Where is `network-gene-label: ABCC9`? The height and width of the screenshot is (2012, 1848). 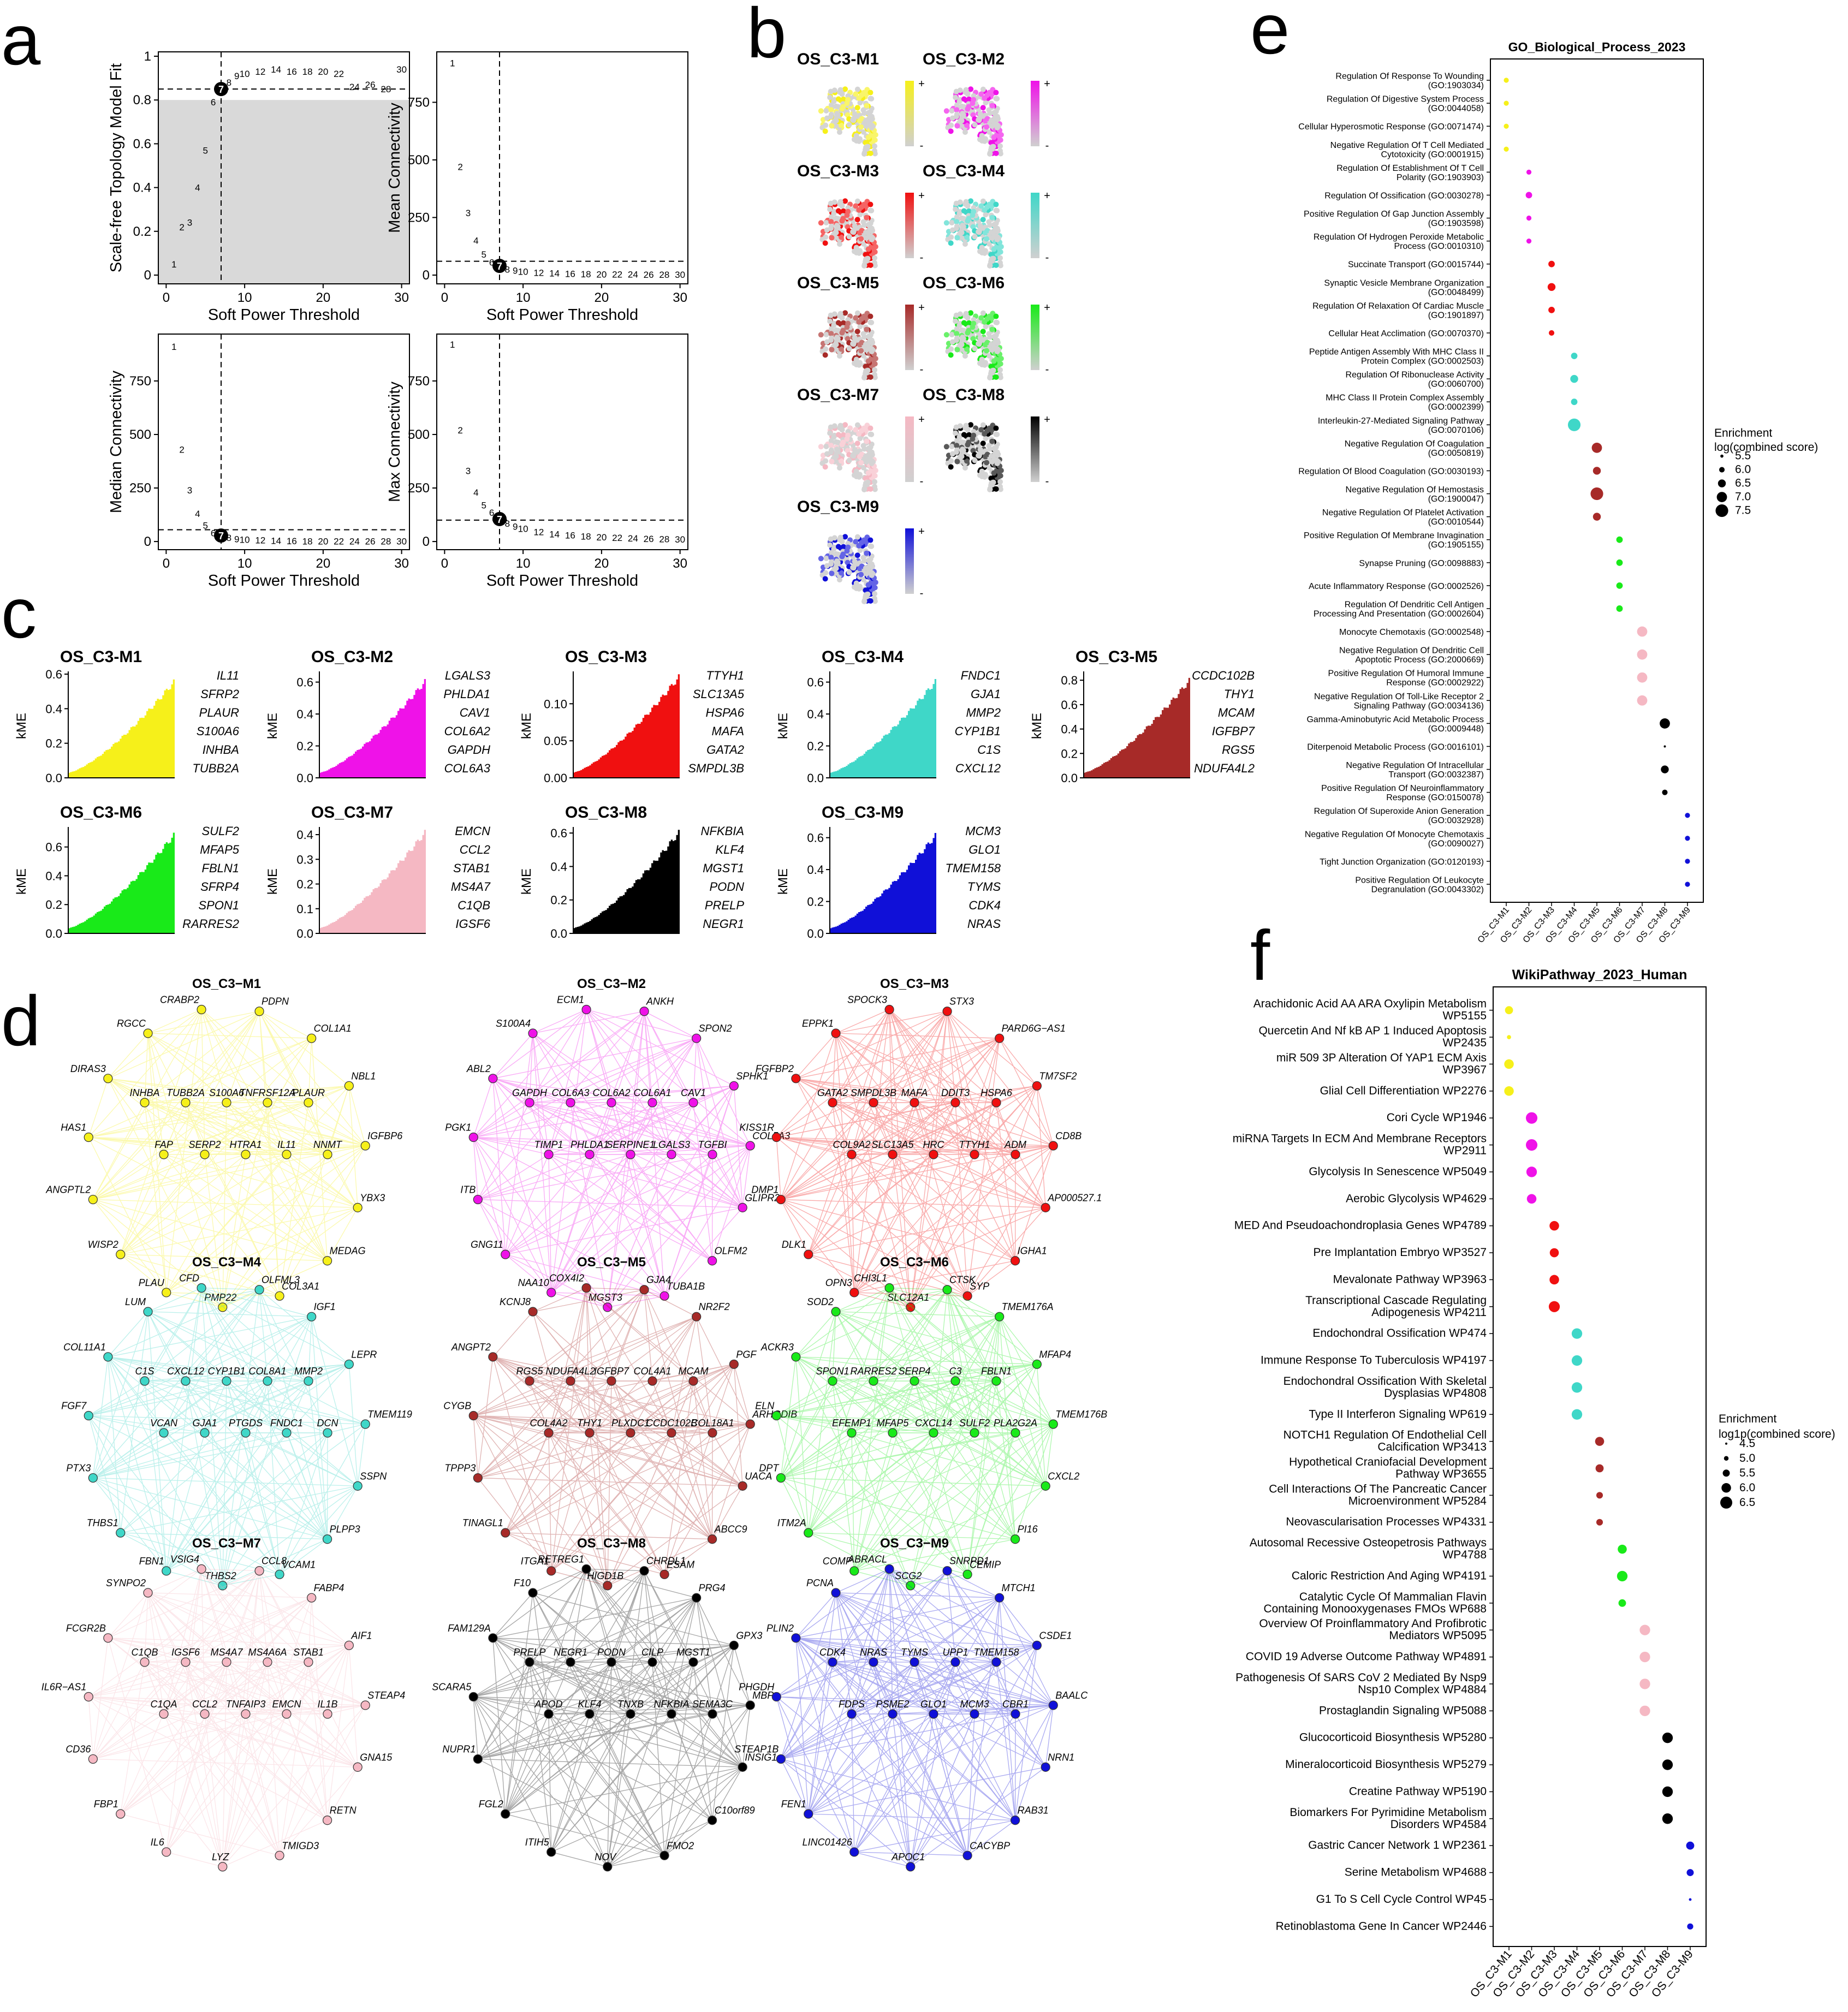 network-gene-label: ABCC9 is located at coordinates (730, 1529).